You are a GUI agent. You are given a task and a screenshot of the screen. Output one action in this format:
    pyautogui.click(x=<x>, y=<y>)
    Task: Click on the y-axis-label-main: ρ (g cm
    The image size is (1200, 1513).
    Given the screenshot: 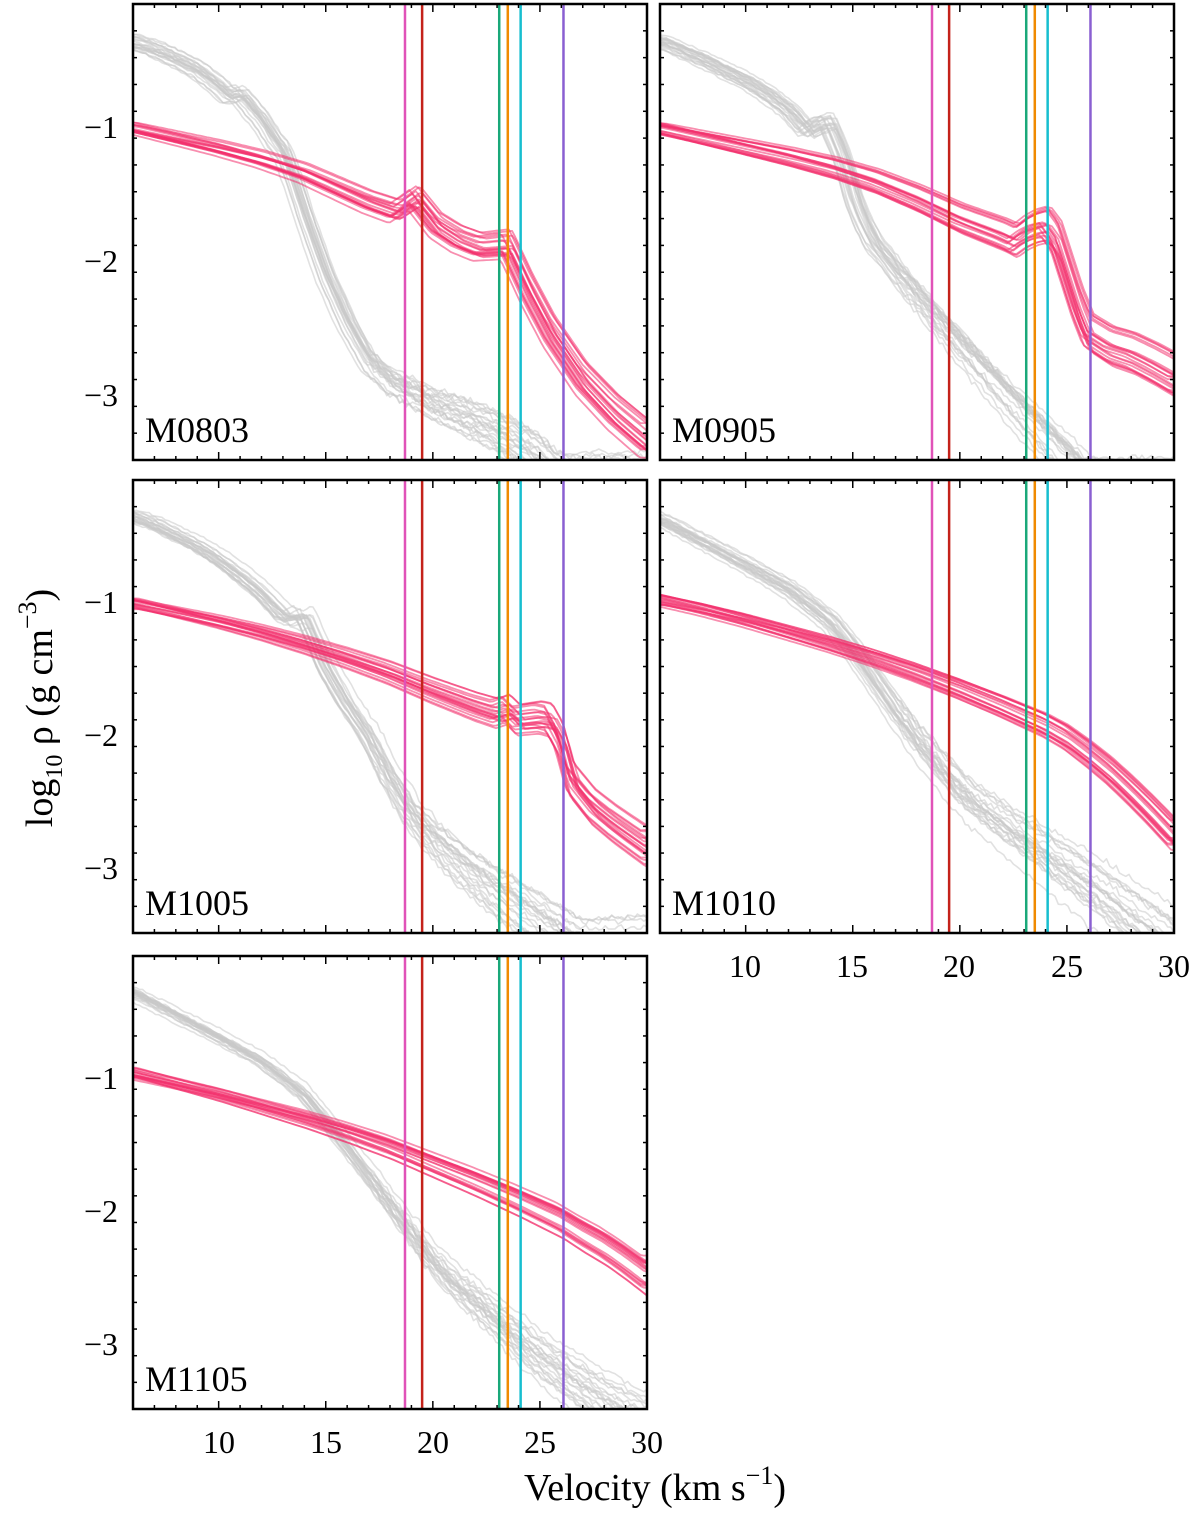 What is the action you would take?
    pyautogui.click(x=40, y=692)
    